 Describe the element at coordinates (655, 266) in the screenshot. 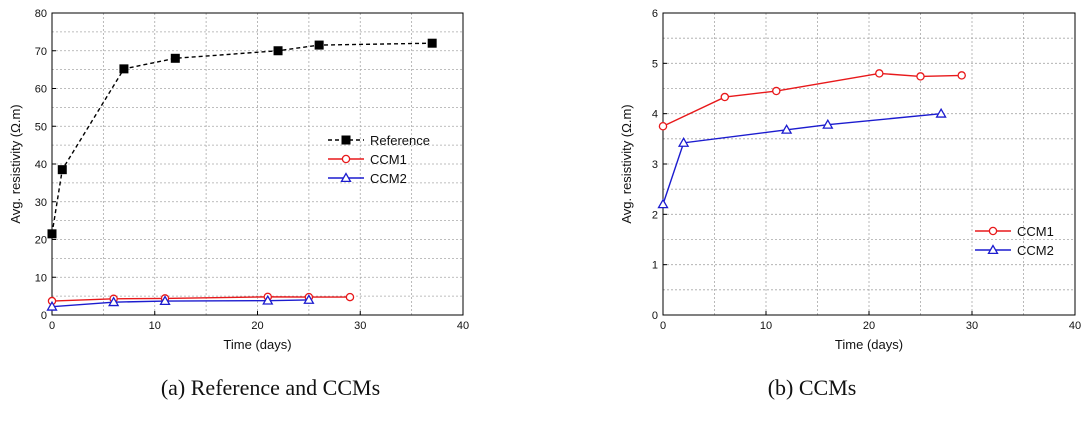

I see `chart-b-y-tick-label: 1` at that location.